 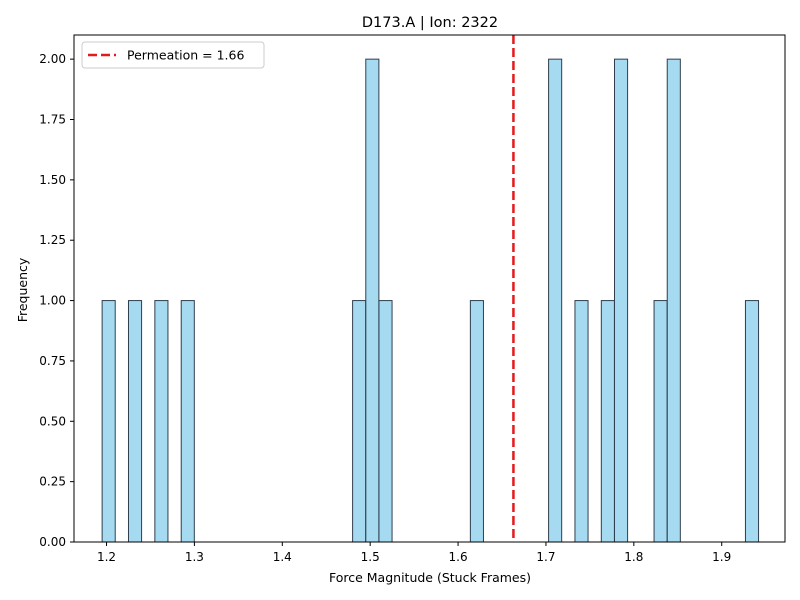 What do you see at coordinates (52, 301) in the screenshot?
I see `y-tick-label-4: 1.00` at bounding box center [52, 301].